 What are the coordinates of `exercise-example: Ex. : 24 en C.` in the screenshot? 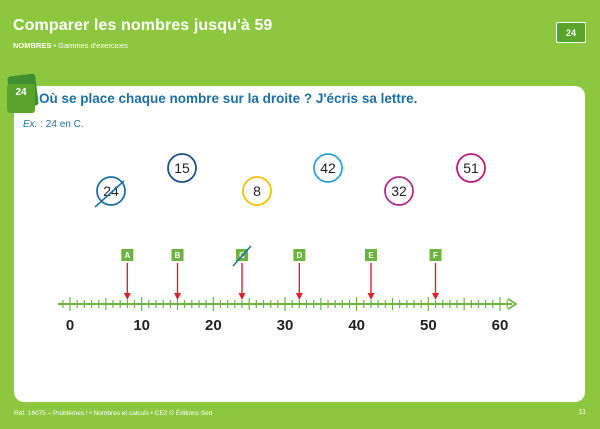 It's located at (53, 124).